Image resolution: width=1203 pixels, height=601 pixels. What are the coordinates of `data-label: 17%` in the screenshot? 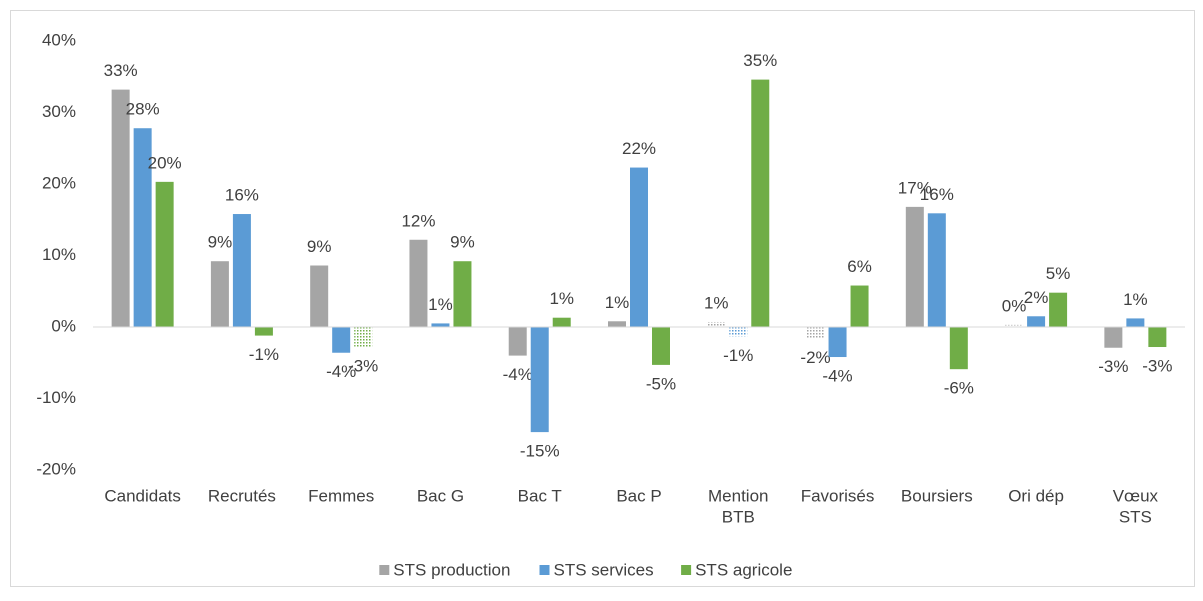 It's located at (915, 187).